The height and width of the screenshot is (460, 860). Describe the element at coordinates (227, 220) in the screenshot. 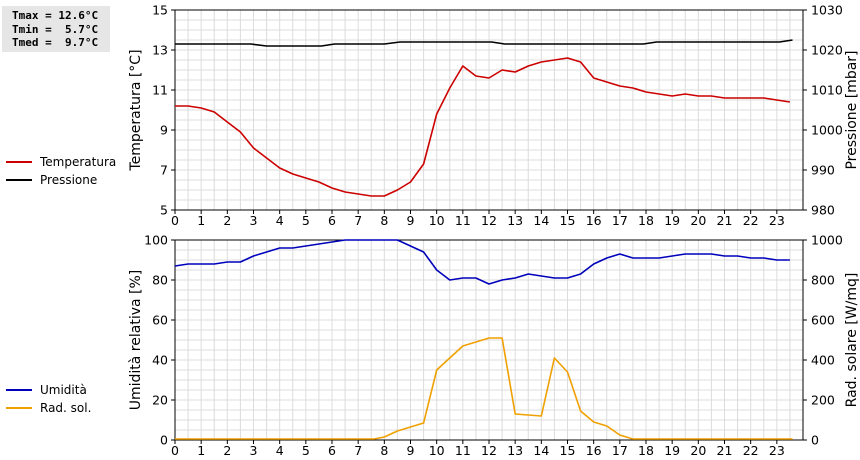

I see `plot1-x-tick-label: 2` at that location.